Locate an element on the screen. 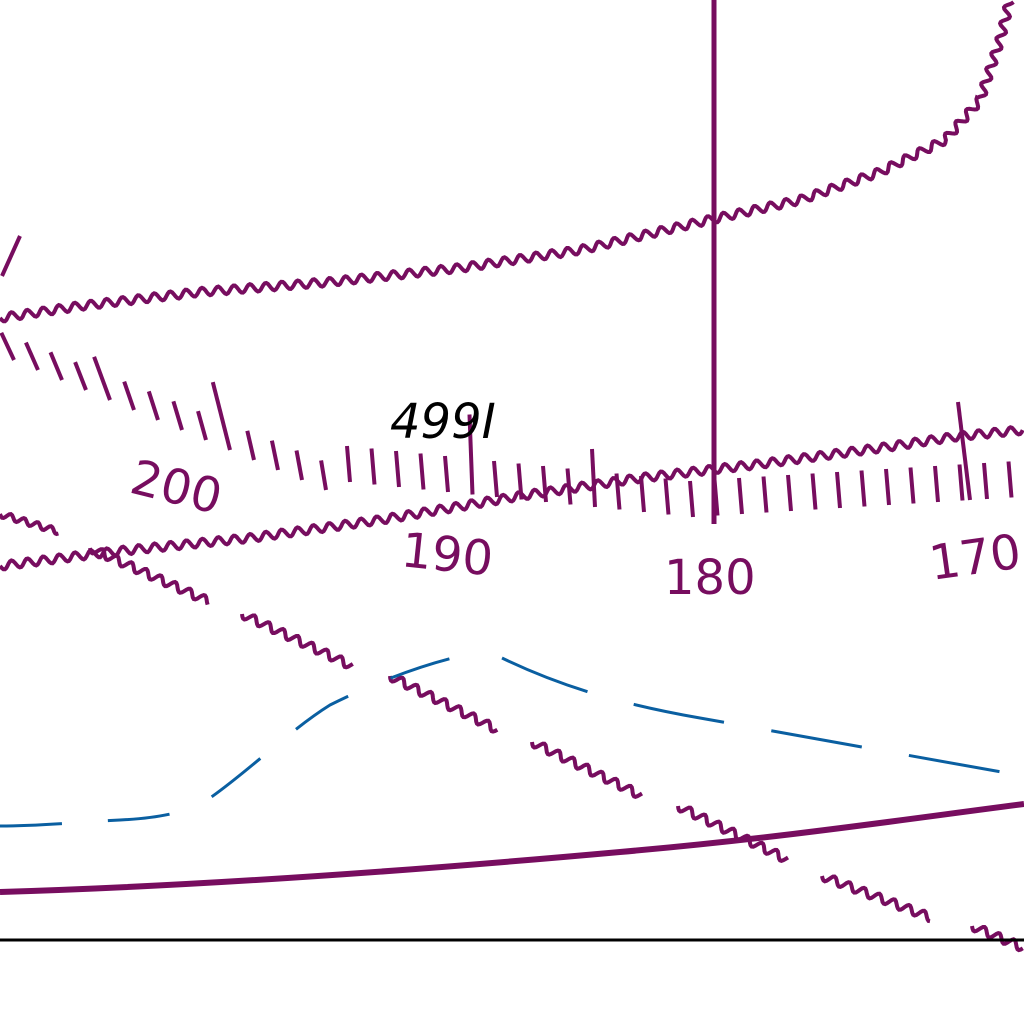 The width and height of the screenshot is (1024, 1024). left-wavy-stub is located at coordinates (29, 524).